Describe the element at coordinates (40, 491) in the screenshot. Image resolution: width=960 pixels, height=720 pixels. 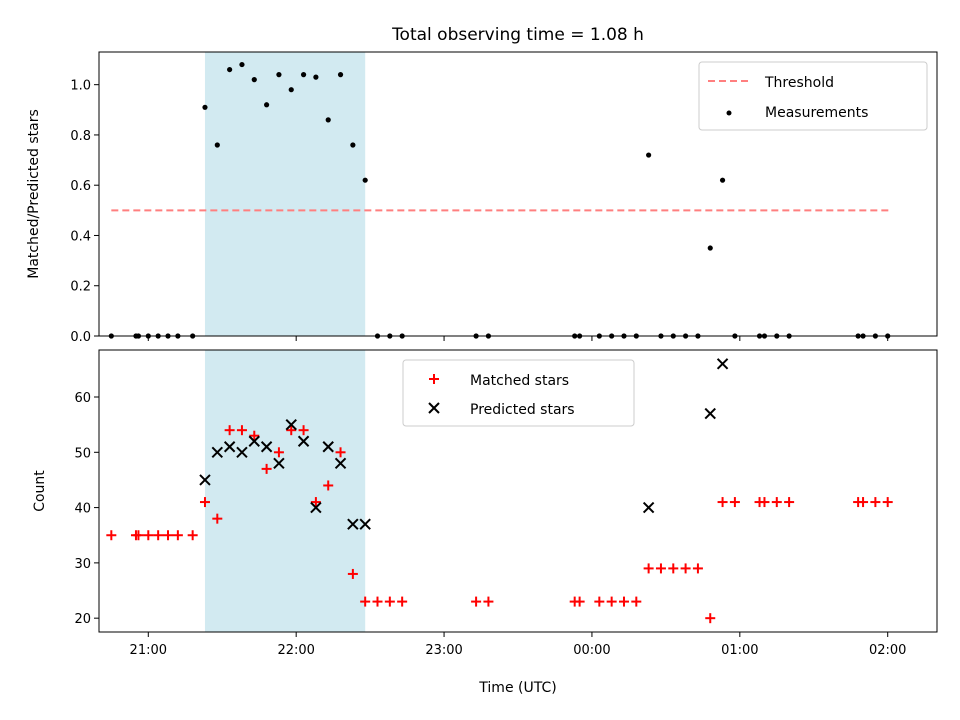
I see `bottom-y-axis-label: Count` at that location.